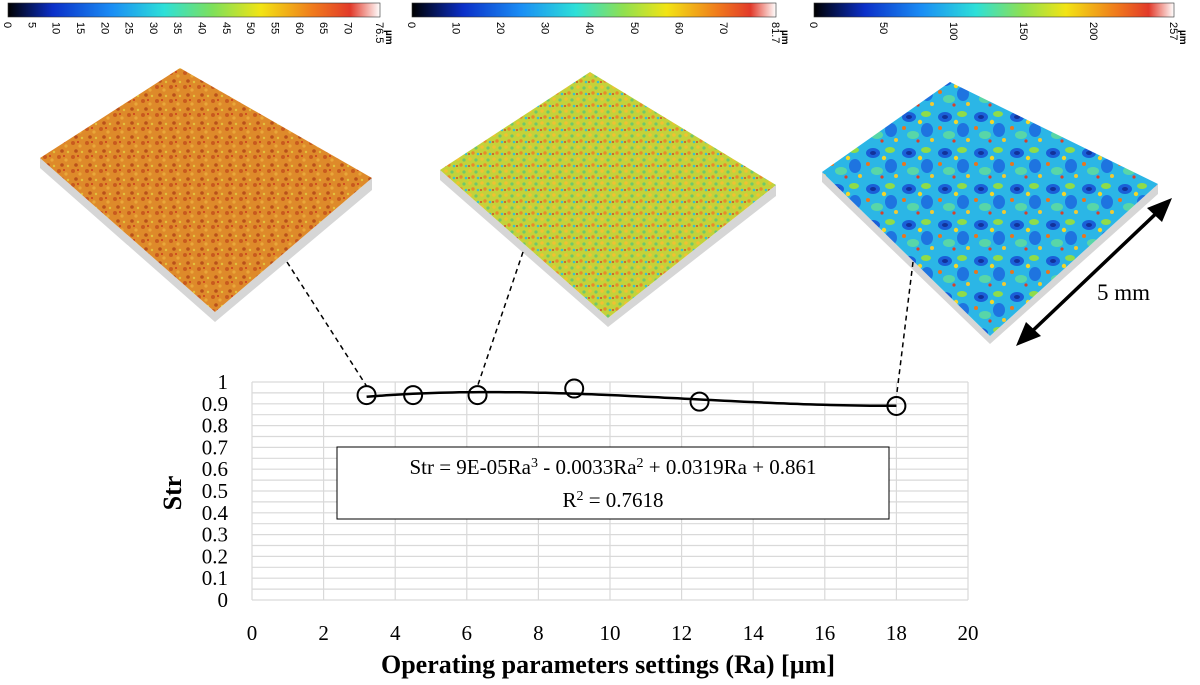 The width and height of the screenshot is (1200, 685). What do you see at coordinates (223, 382) in the screenshot?
I see `y-tick-label: 1` at bounding box center [223, 382].